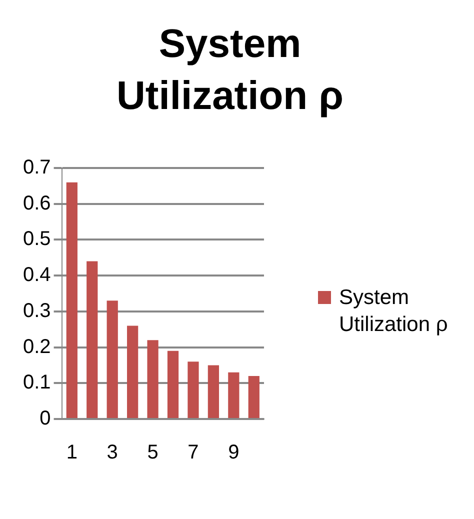 The width and height of the screenshot is (474, 519). I want to click on y-tick-label: 0.2, so click(36, 347).